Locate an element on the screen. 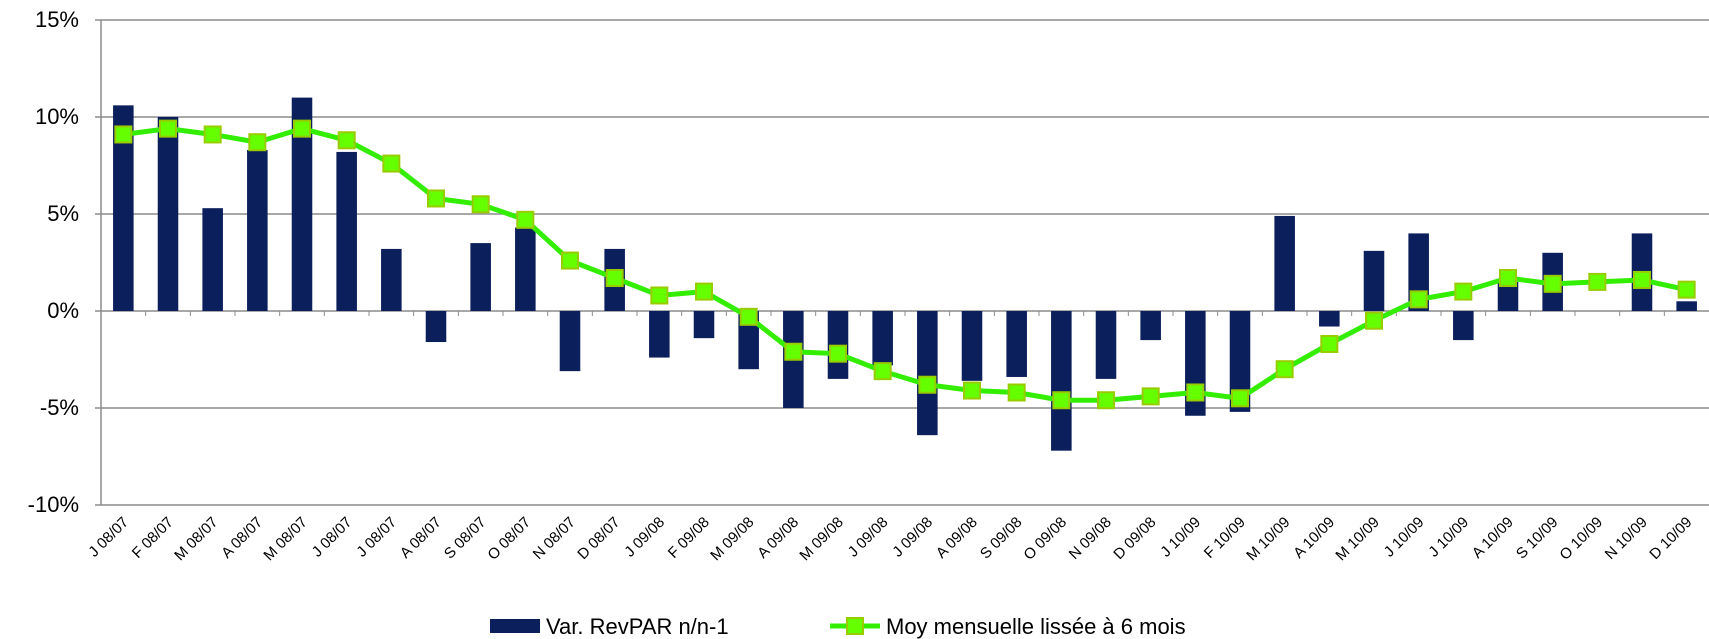 This screenshot has height=639, width=1709. x-tick-label: D 10/09 is located at coordinates (1670, 538).